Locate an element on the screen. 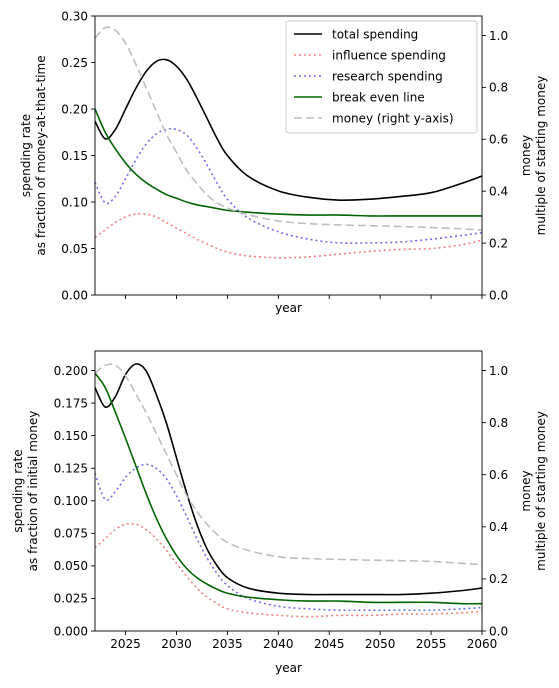  y-tick-label: 0.10 is located at coordinates (74, 202).